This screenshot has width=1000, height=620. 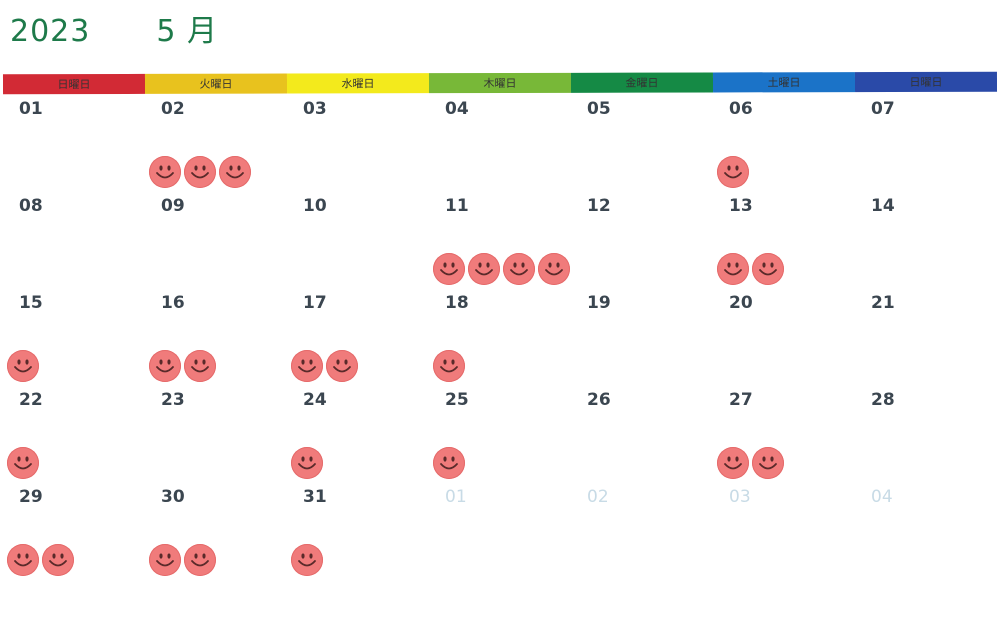 I want to click on weekday-header-1: 火曜日, so click(x=216, y=83).